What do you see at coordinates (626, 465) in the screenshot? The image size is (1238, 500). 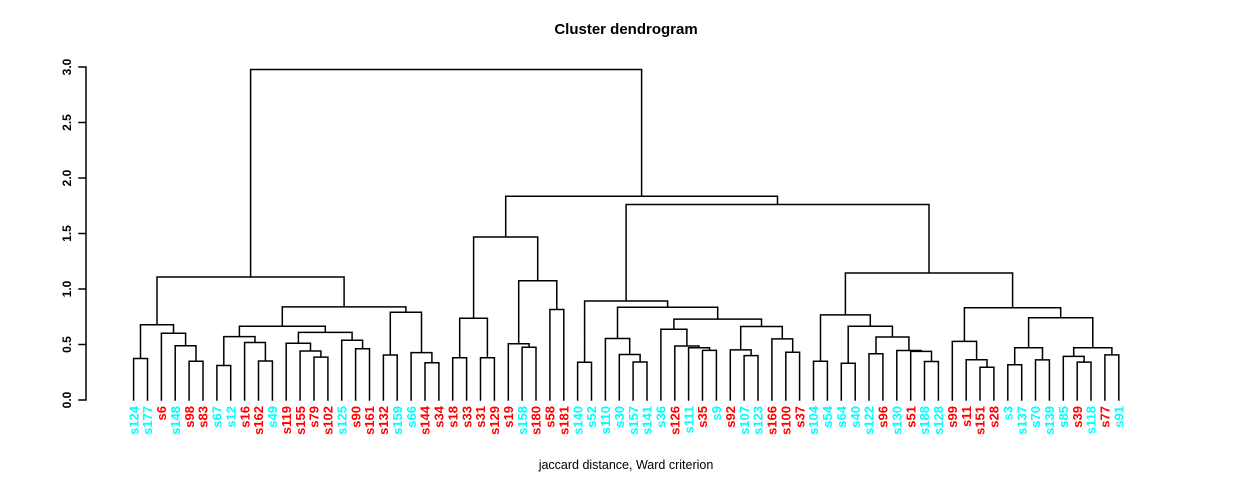 I see `svg-text:jaccard distance, Ward criteri: jaccard distance, Ward criterion` at bounding box center [626, 465].